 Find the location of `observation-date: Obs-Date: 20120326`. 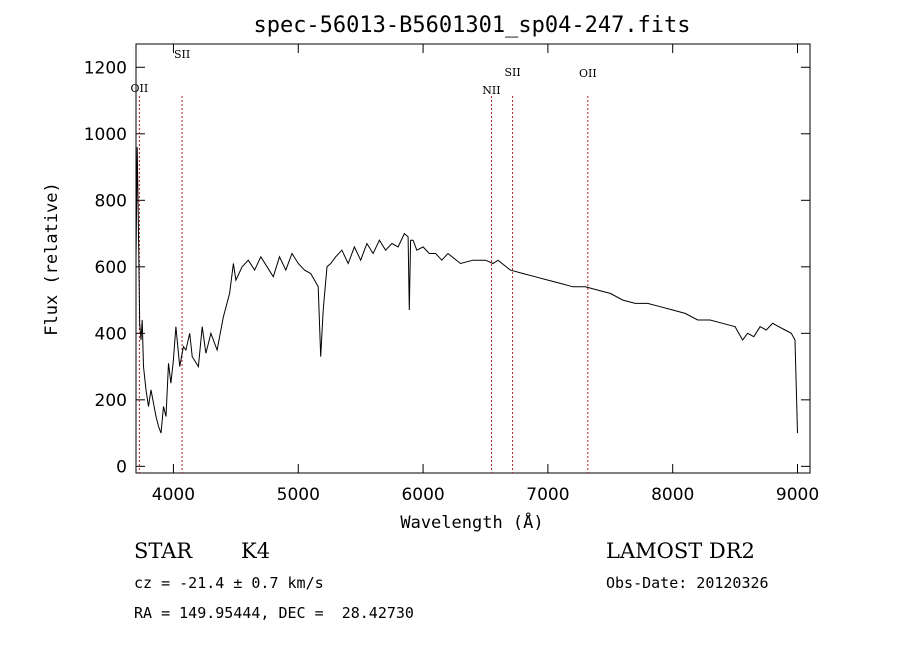

observation-date: Obs-Date: 20120326 is located at coordinates (687, 583).